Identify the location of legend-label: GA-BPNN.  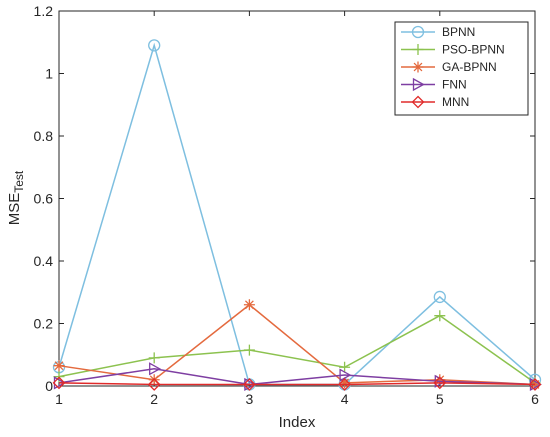
(469, 67).